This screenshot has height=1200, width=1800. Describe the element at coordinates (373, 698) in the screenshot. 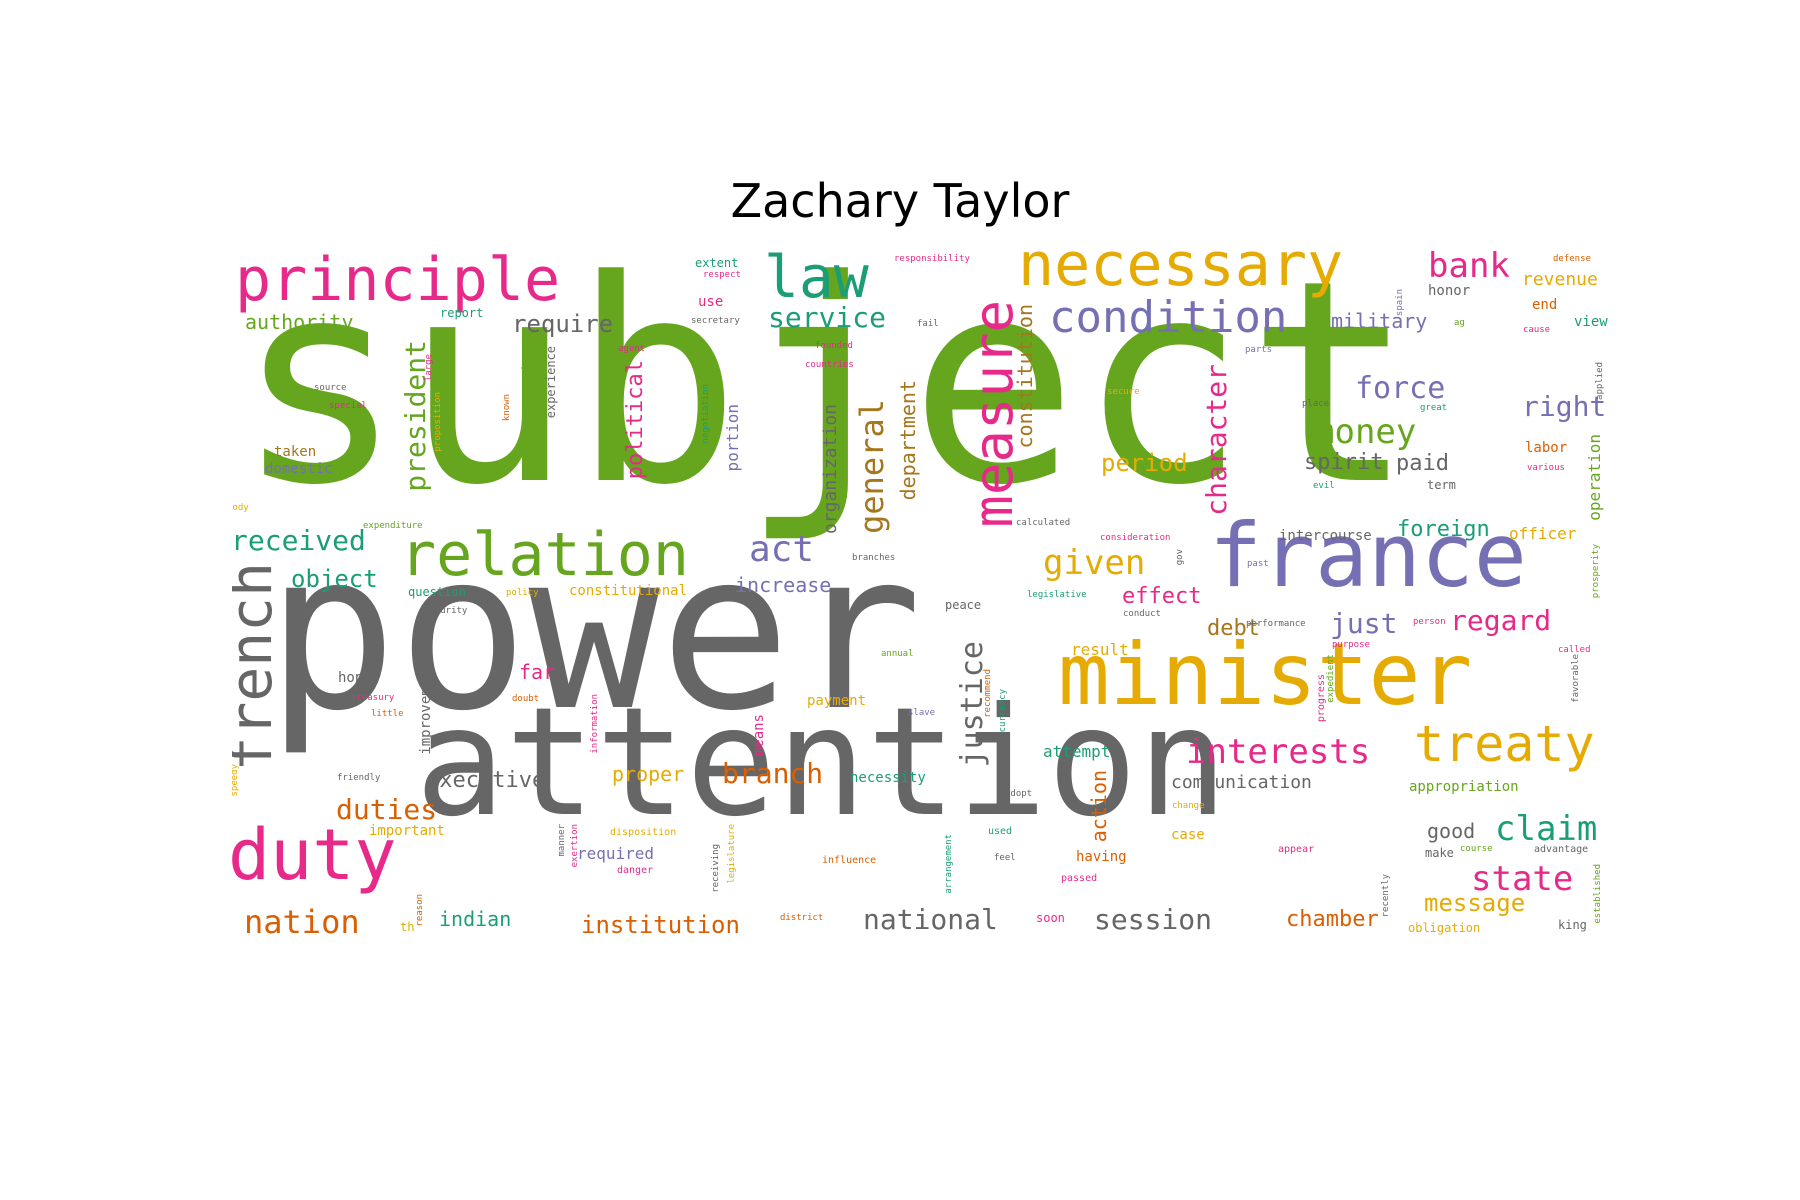

I see `word-treasury: treasury` at that location.